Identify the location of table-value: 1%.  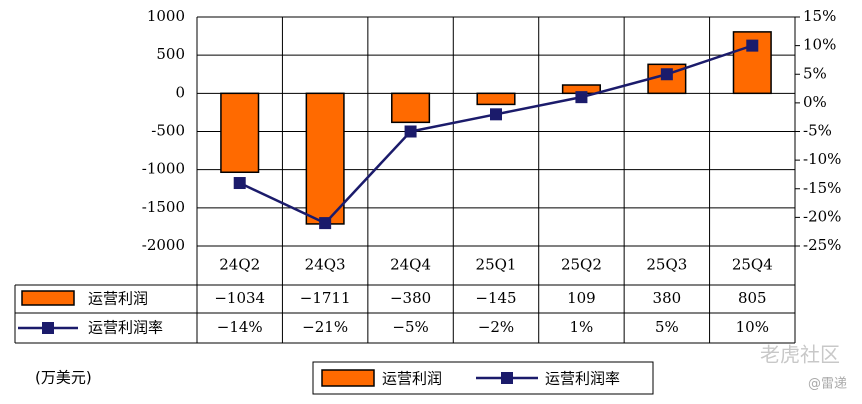
(582, 327).